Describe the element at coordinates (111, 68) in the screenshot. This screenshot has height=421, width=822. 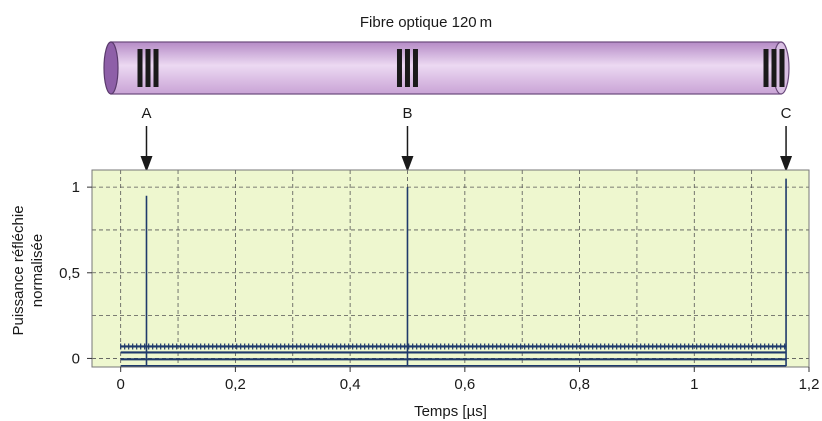
I see `fibre-near-end` at that location.